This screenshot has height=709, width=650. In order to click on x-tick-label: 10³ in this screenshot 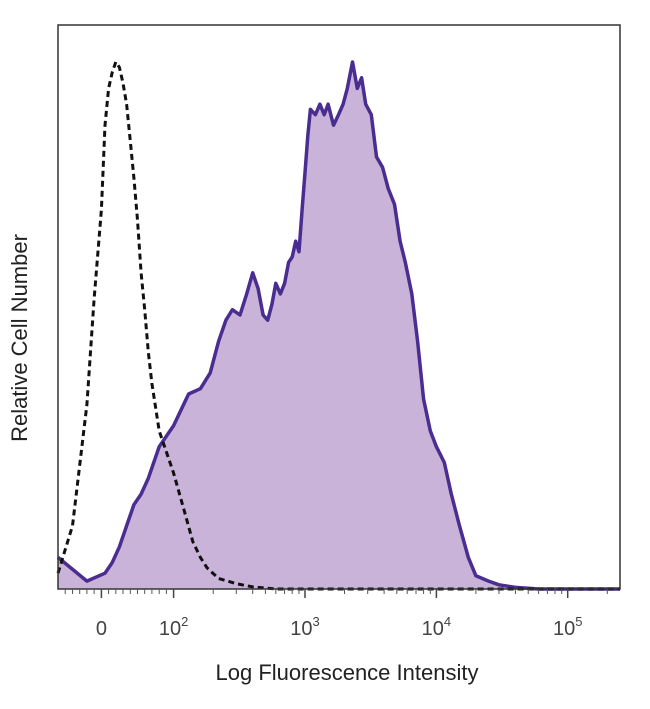, I will do `click(304, 627)`.